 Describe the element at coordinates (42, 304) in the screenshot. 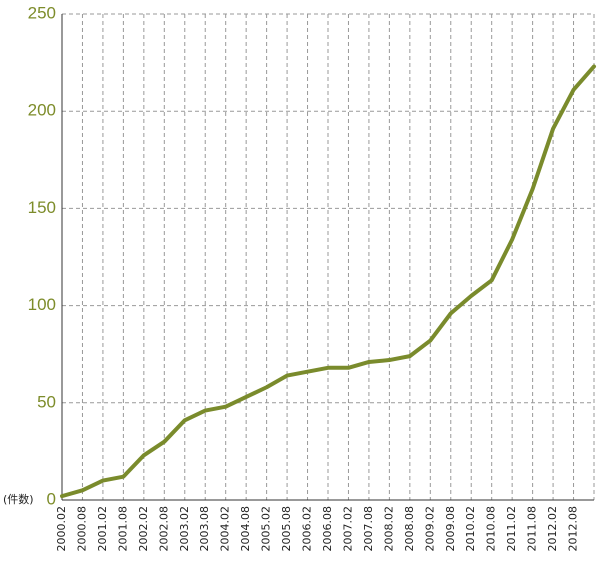

I see `y-tick-label: 100` at that location.